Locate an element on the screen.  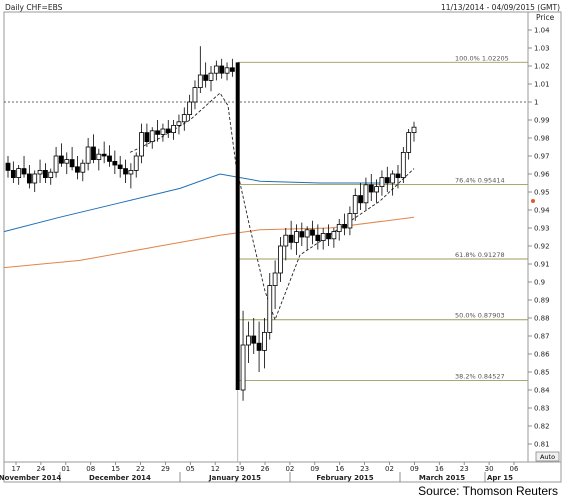
x-tick-label: 23 is located at coordinates (464, 469).